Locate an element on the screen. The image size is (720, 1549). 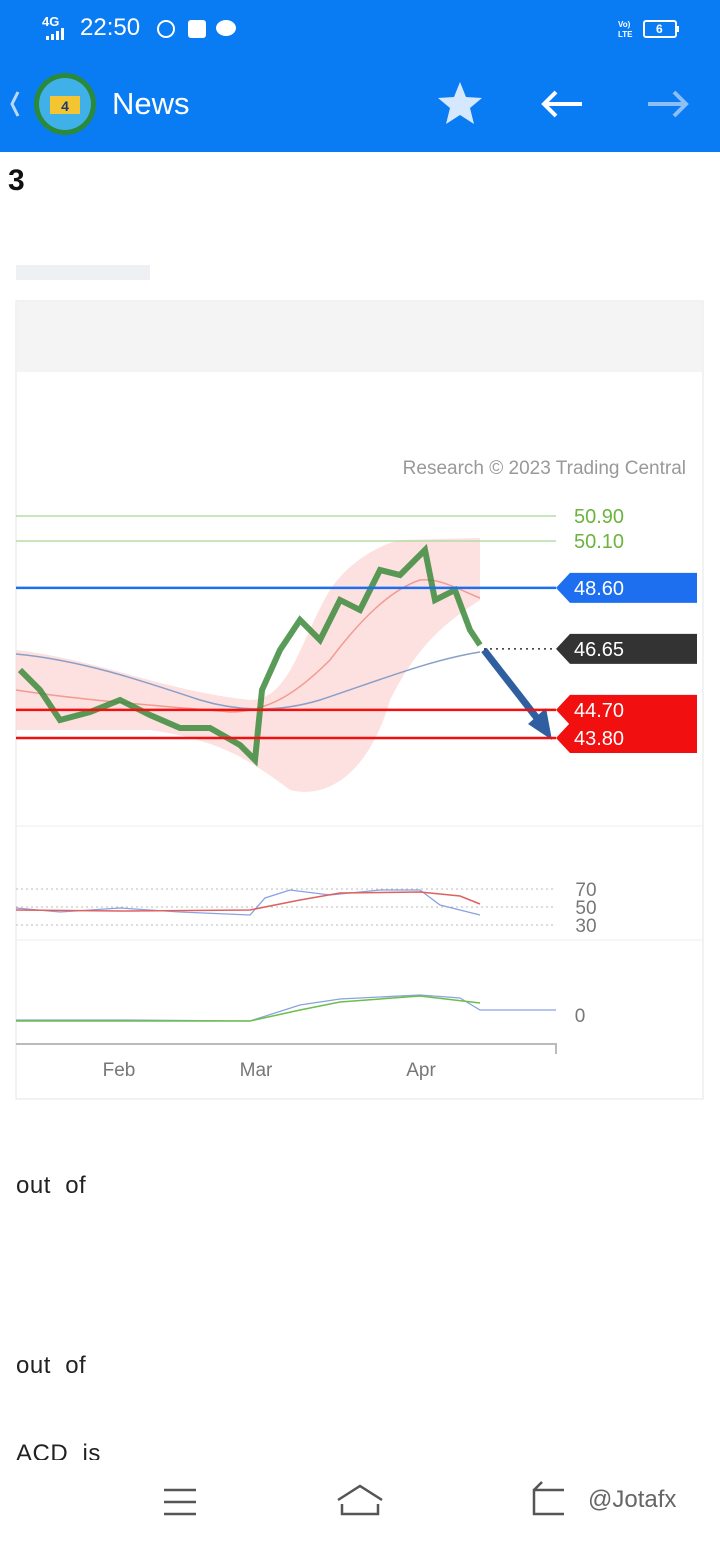
chart-header is located at coordinates (359, 337).